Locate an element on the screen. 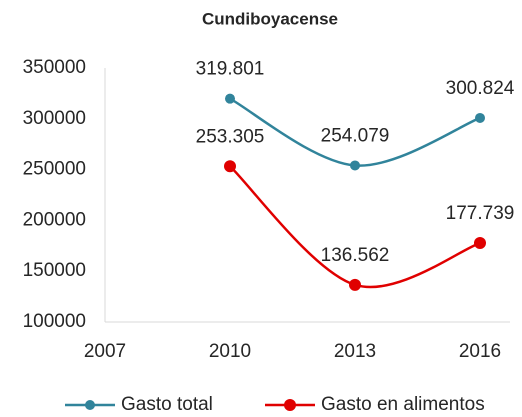 Image resolution: width=522 pixels, height=417 pixels. y-tick-label: 200000 is located at coordinates (54, 219).